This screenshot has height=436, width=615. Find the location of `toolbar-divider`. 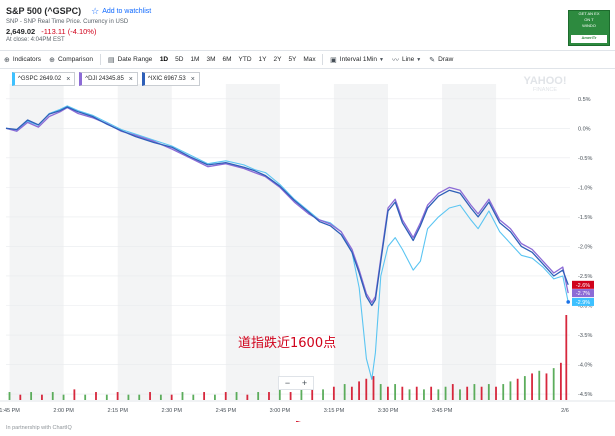

toolbar-divider is located at coordinates (323, 59).